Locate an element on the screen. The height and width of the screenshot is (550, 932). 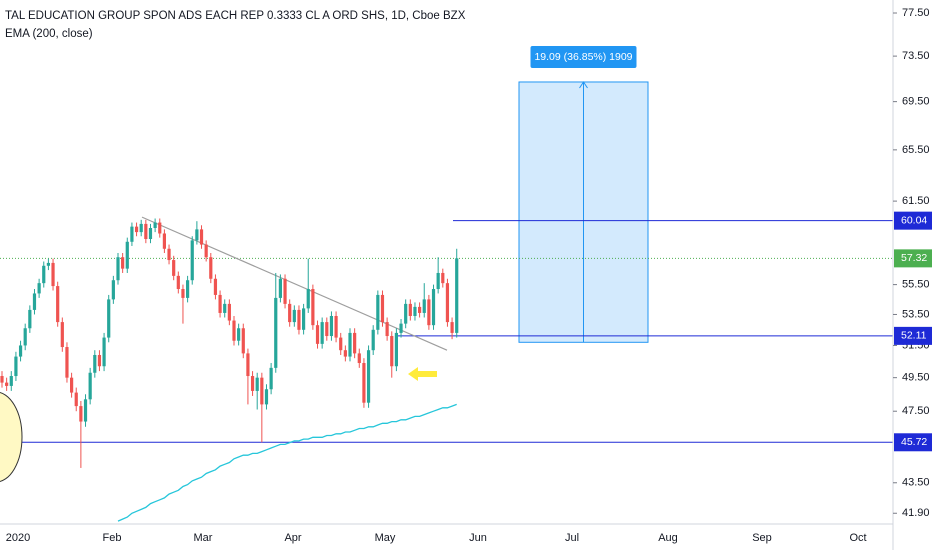
x-tick-label: Jul is located at coordinates (572, 538).